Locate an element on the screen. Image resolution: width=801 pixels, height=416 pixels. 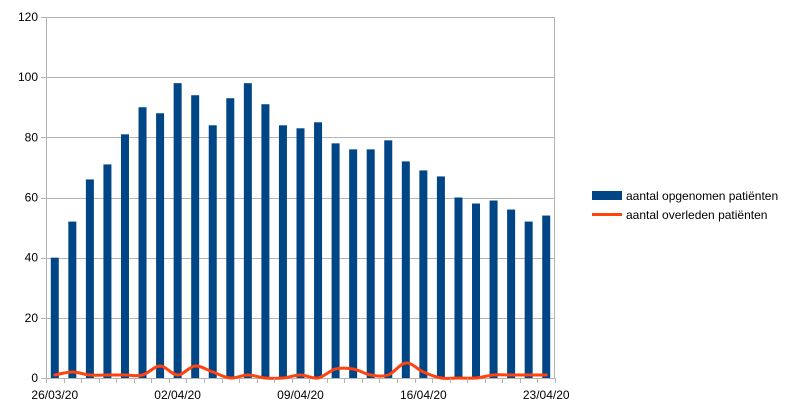
legend-label-opgenomen: aantal opgenomen patiënten is located at coordinates (702, 196).